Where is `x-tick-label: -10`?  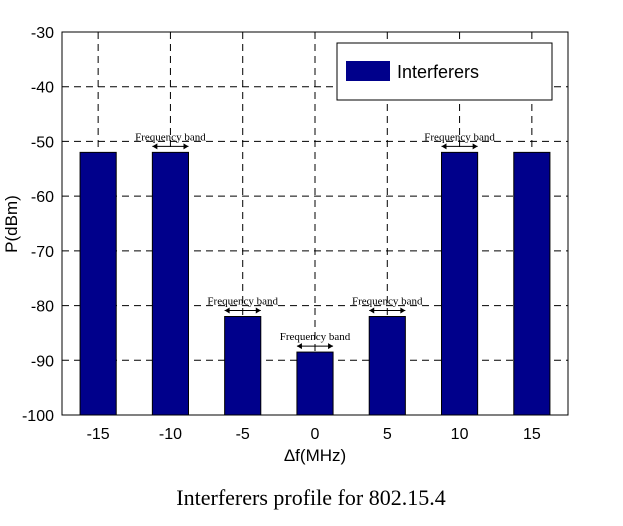 x-tick-label: -10 is located at coordinates (170, 434).